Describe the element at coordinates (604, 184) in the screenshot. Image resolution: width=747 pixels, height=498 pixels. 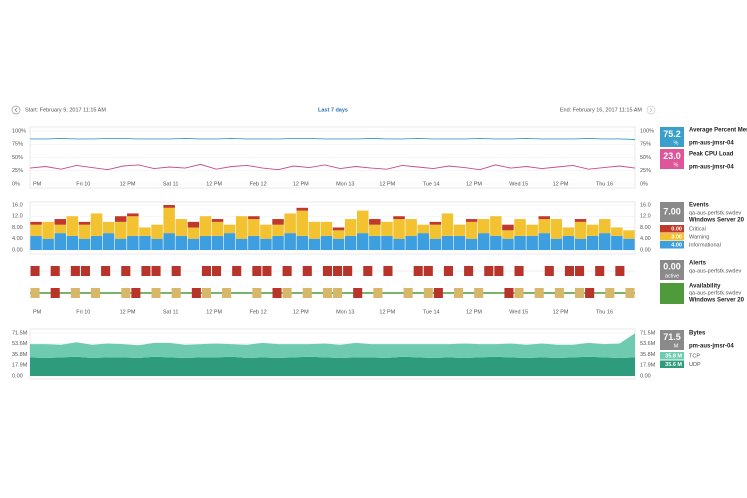
I see `x-tick-label: Thu 16` at that location.